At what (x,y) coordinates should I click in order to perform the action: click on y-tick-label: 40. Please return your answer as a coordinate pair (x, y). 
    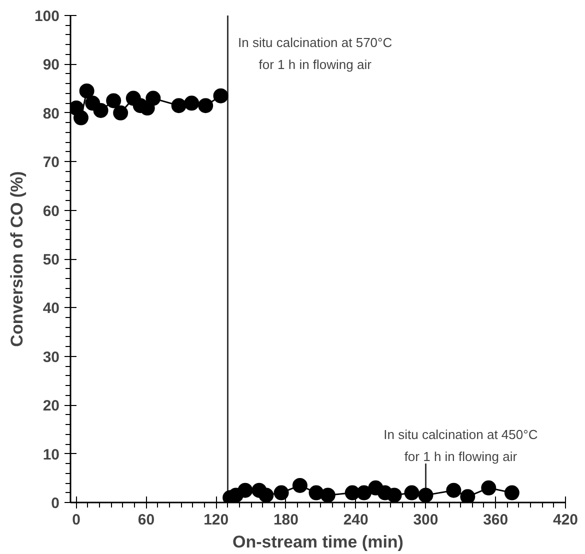
    Looking at the image, I should click on (51, 309).